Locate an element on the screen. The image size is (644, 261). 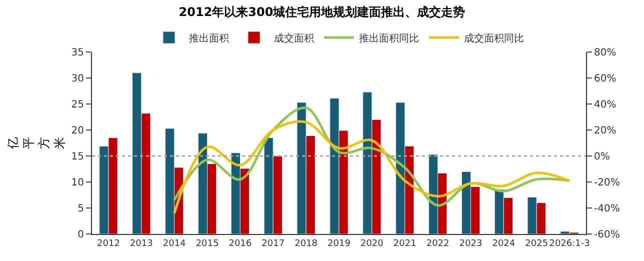
x-tick-label: 2016 is located at coordinates (240, 243).